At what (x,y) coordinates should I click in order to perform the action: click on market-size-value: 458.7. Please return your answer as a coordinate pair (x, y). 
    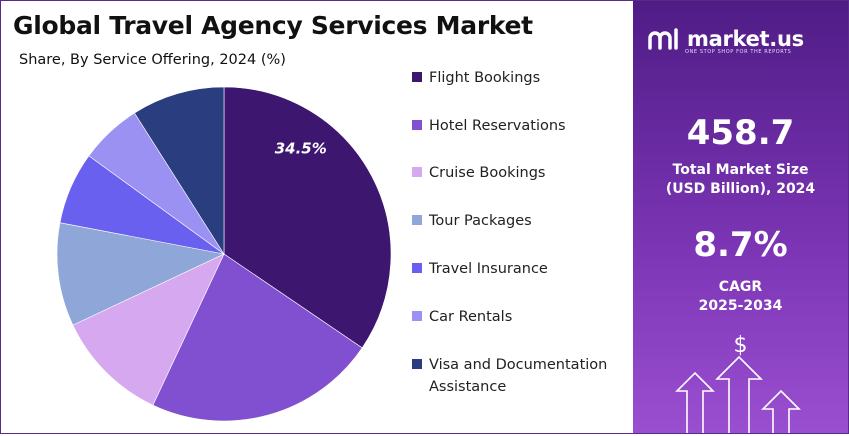
    Looking at the image, I should click on (740, 133).